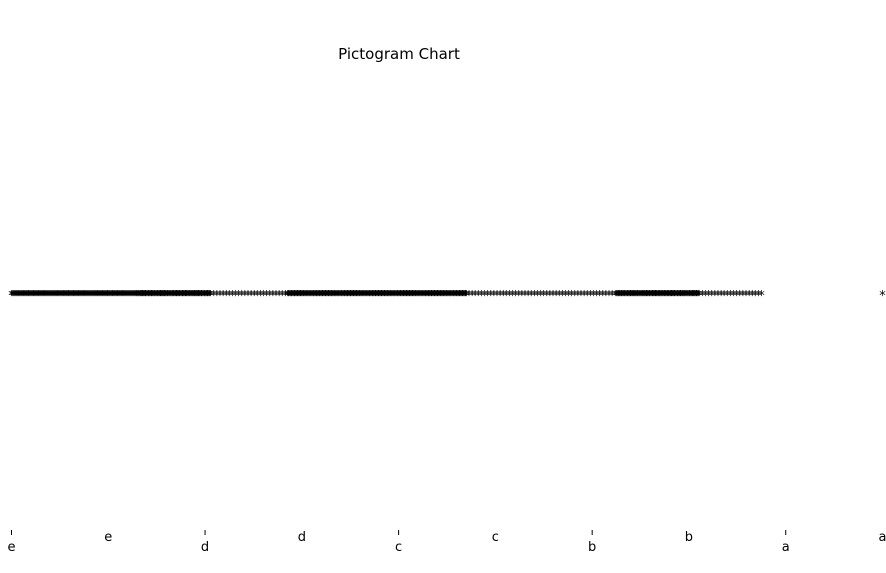 The image size is (886, 573). I want to click on x-tick-label: a, so click(786, 547).